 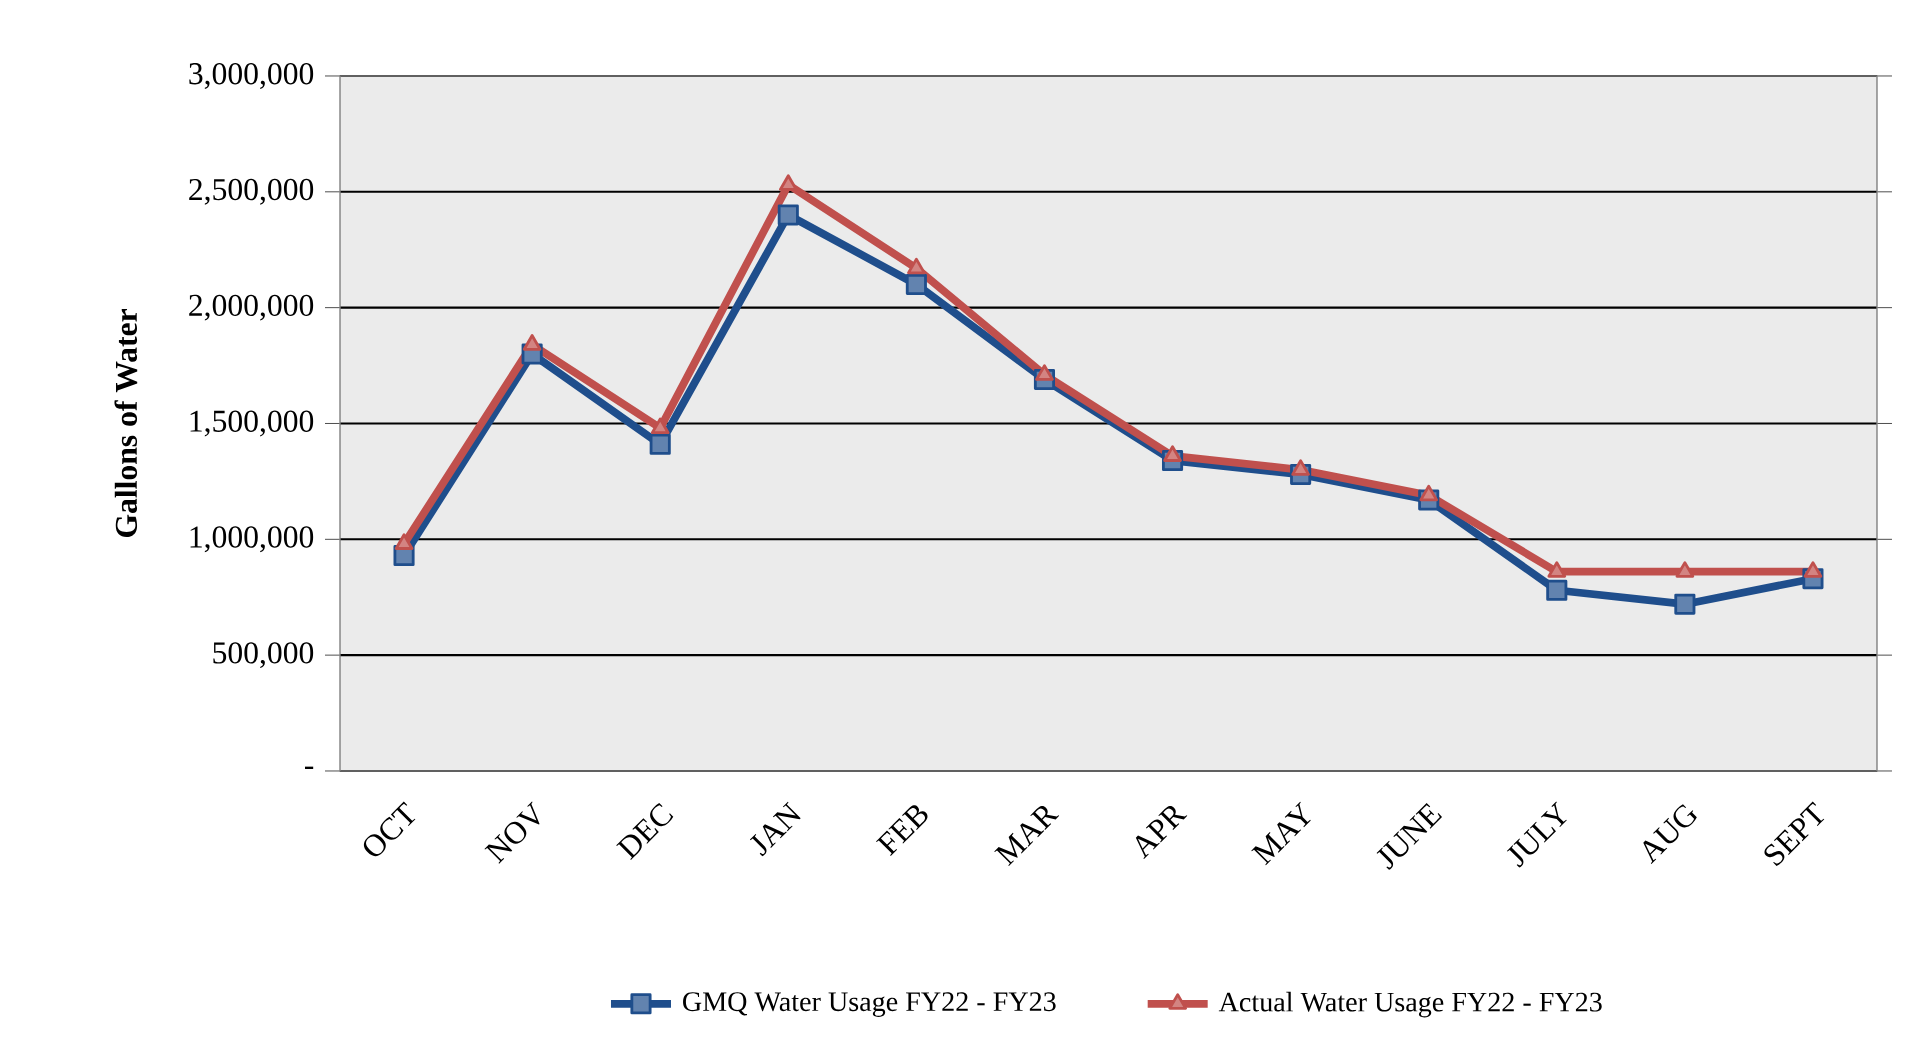 I want to click on y-tick-label: 500,000, so click(x=263, y=655).